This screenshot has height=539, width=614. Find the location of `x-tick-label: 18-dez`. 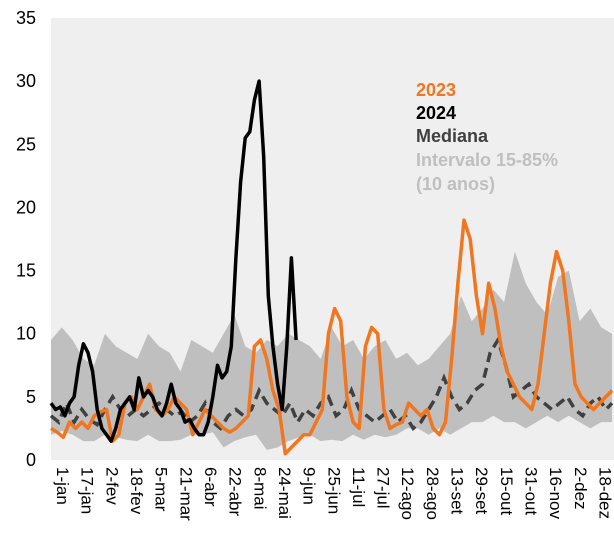

x-tick-label: 18-dez is located at coordinates (605, 493).